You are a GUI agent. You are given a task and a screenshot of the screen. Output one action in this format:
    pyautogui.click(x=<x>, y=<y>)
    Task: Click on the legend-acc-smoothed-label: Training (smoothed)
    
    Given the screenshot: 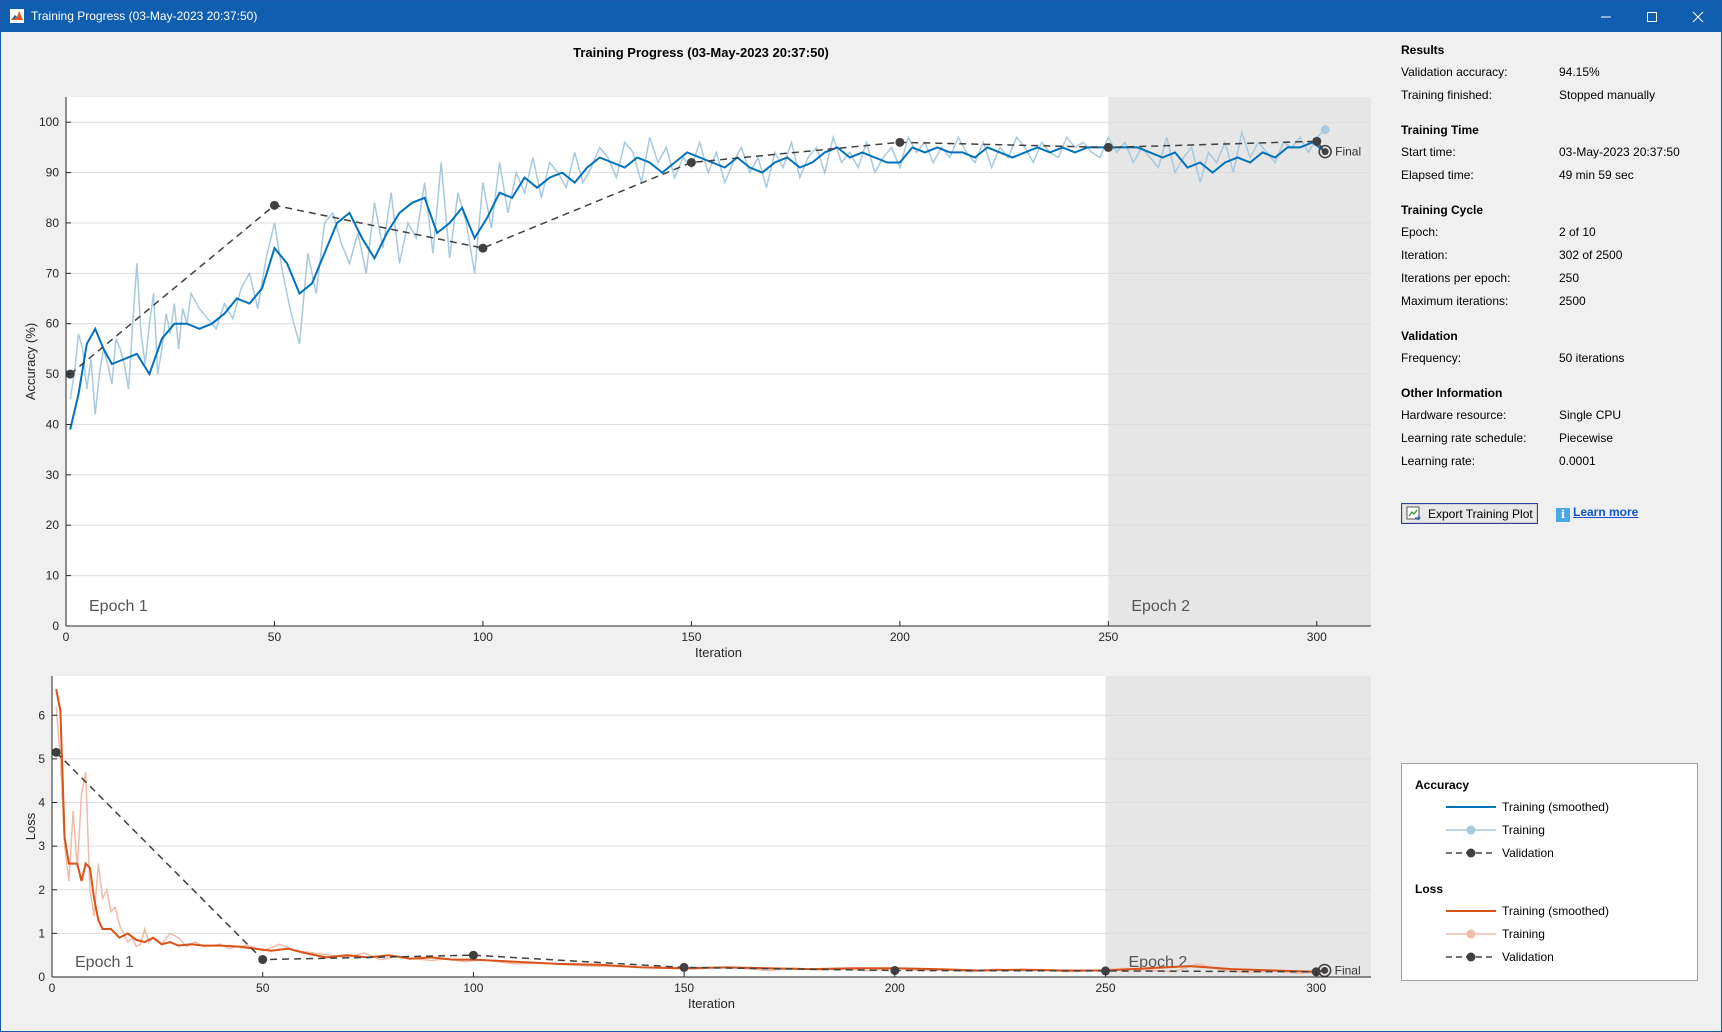 What is the action you would take?
    pyautogui.click(x=1555, y=807)
    